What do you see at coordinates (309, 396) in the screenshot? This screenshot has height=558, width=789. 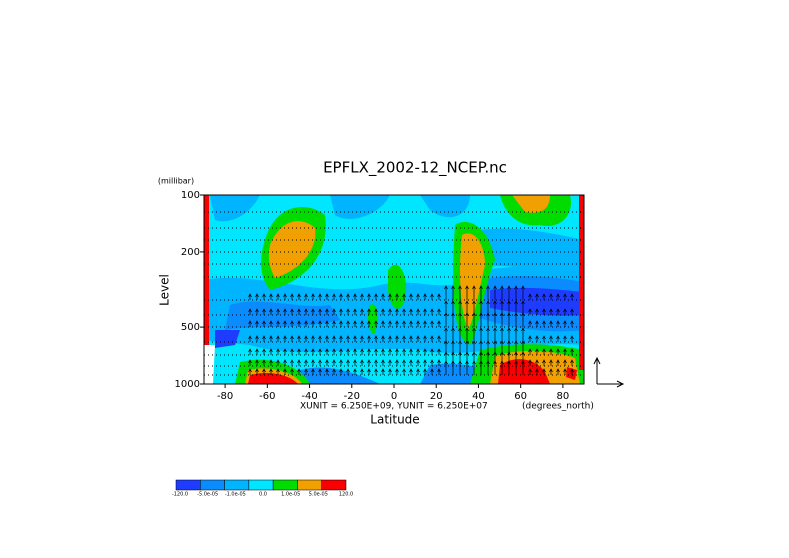 I see `x-tick-label: -40` at bounding box center [309, 396].